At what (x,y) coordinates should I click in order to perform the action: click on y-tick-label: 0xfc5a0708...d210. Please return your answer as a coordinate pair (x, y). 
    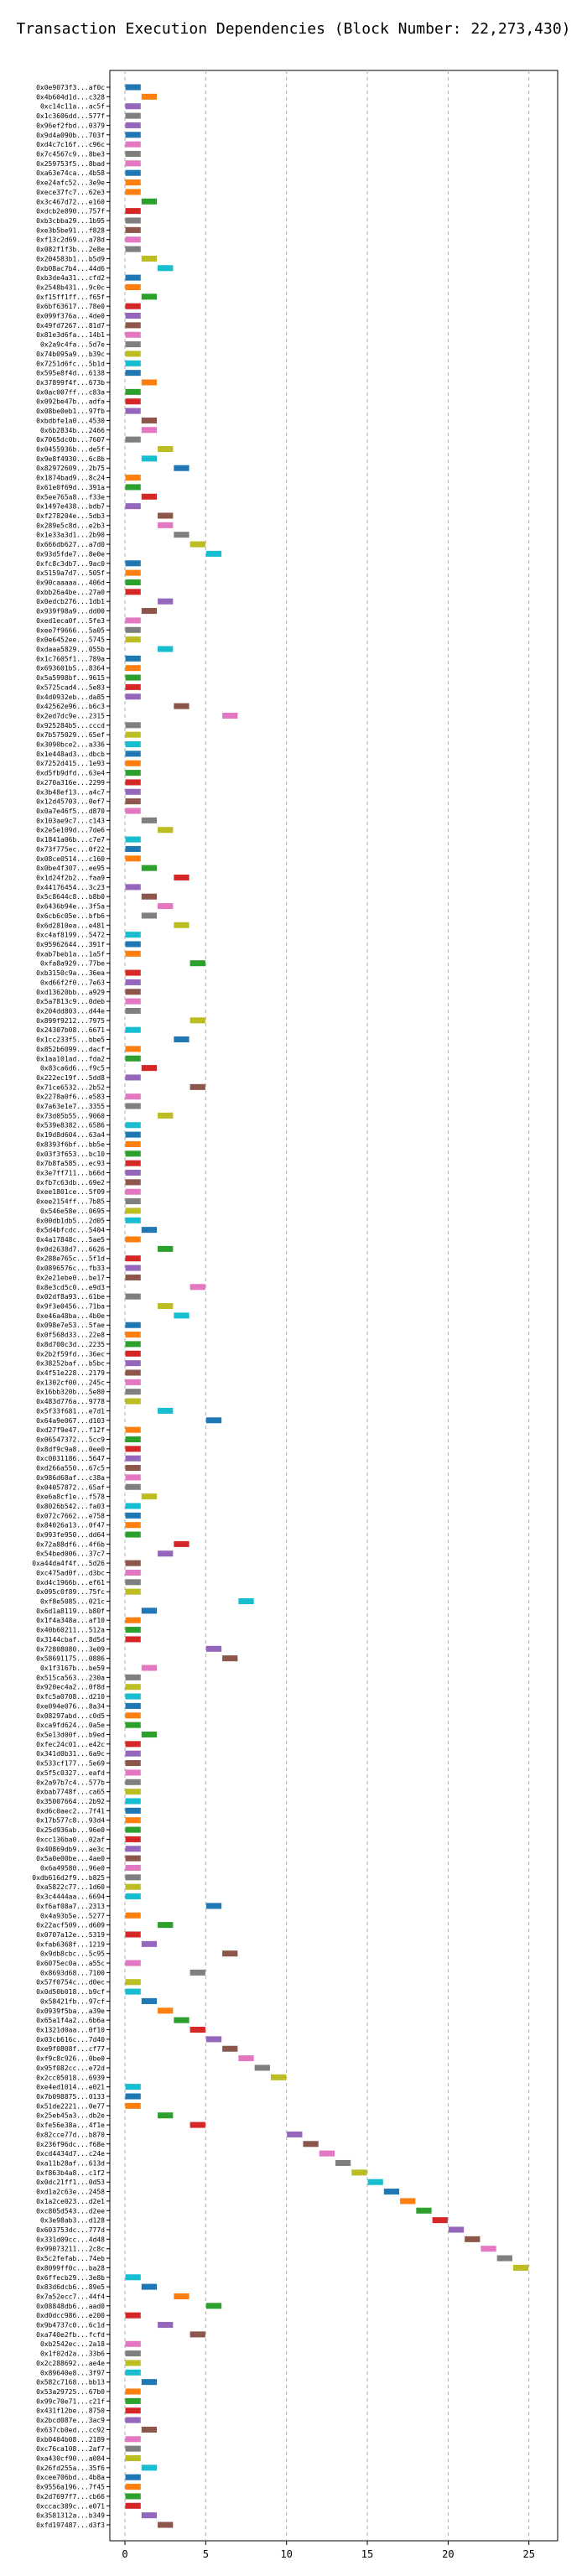
    Looking at the image, I should click on (70, 1697).